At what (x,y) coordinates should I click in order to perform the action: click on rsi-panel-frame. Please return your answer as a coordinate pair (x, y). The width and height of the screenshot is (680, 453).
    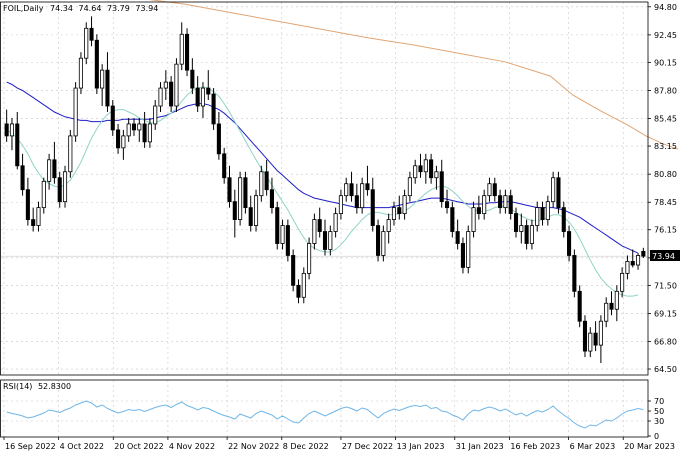
    Looking at the image, I should click on (324, 408).